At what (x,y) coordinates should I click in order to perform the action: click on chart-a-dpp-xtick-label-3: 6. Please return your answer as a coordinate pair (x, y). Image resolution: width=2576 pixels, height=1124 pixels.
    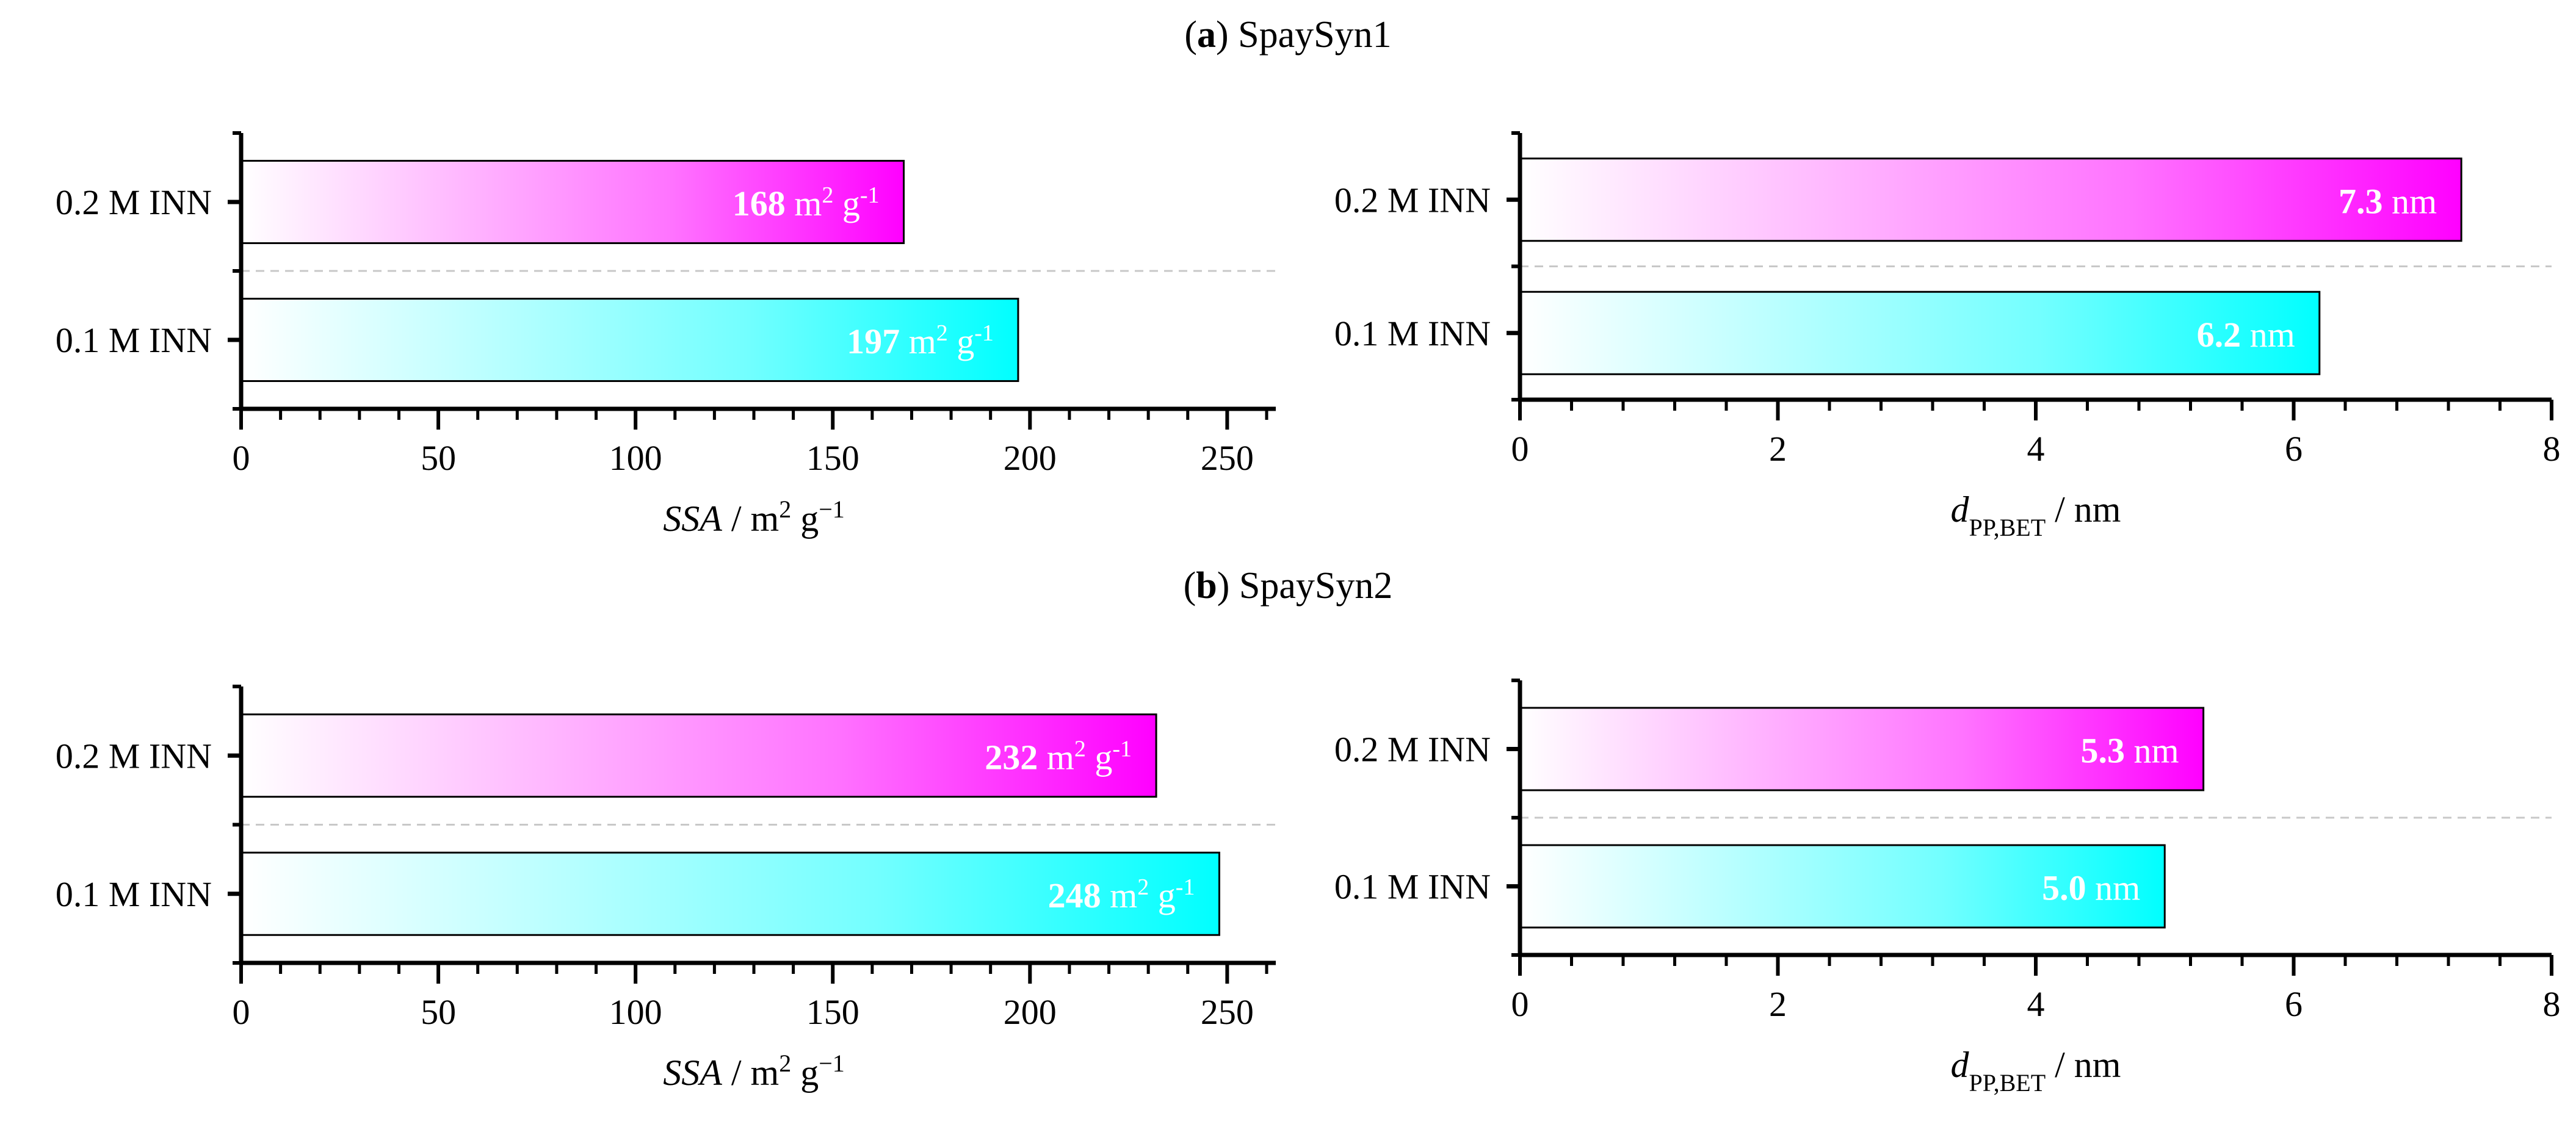
    Looking at the image, I should click on (2294, 449).